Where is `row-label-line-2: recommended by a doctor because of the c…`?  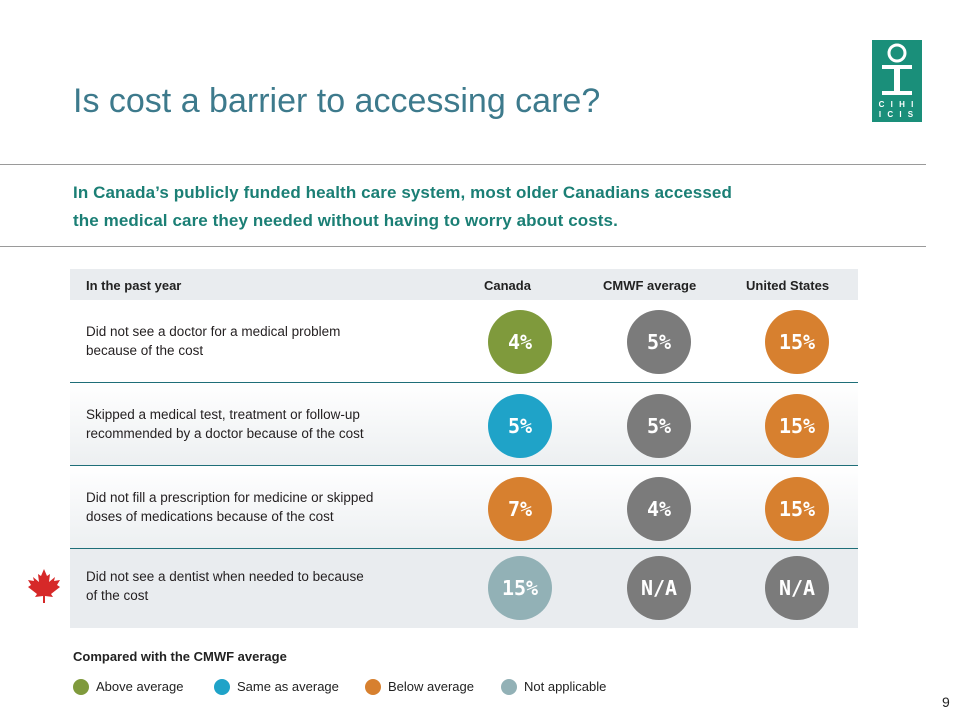
row-label-line-2: recommended by a doctor because of the c… is located at coordinates (225, 433).